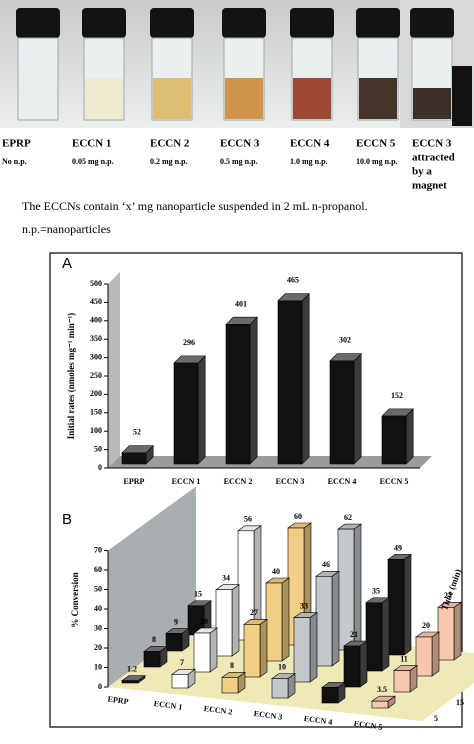  I want to click on y-tick-label: 20, so click(98, 647).